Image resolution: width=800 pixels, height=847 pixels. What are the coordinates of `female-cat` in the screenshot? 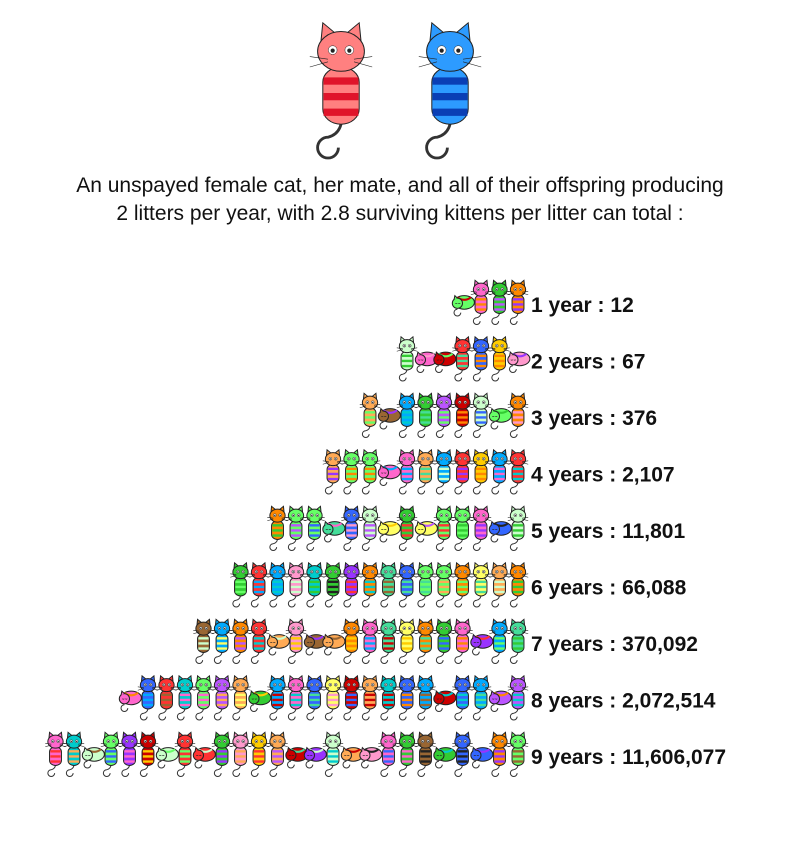 It's located at (341, 90).